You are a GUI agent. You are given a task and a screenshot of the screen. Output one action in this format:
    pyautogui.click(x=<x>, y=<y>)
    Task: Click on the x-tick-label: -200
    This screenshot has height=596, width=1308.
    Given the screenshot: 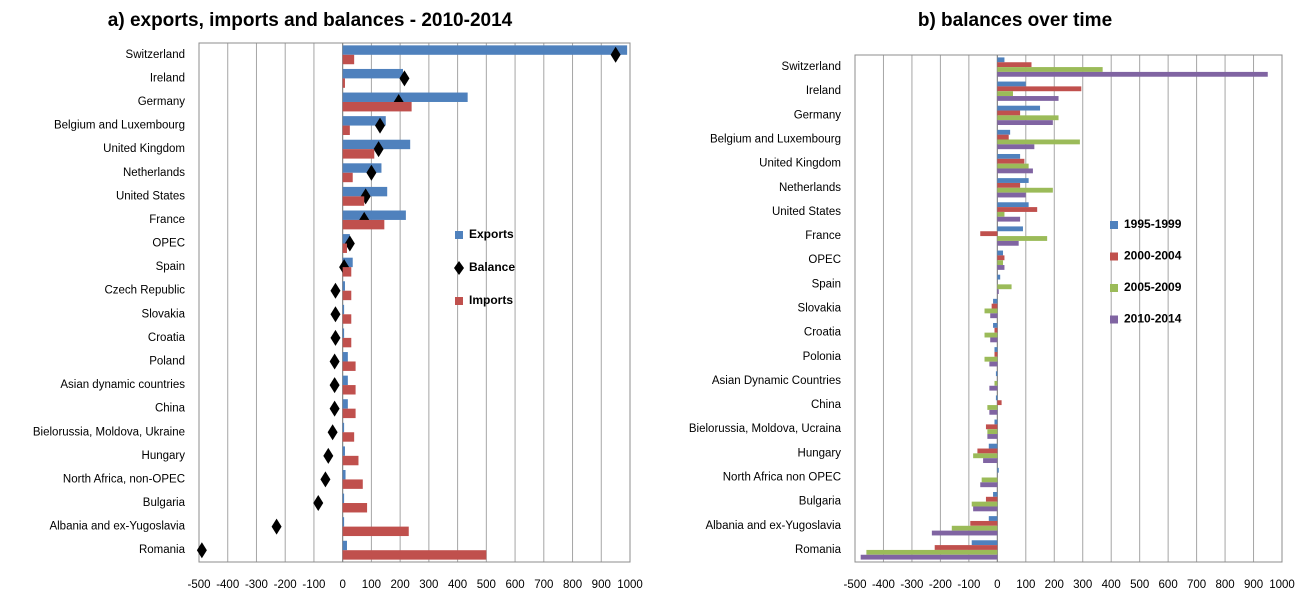 What is the action you would take?
    pyautogui.click(x=940, y=585)
    